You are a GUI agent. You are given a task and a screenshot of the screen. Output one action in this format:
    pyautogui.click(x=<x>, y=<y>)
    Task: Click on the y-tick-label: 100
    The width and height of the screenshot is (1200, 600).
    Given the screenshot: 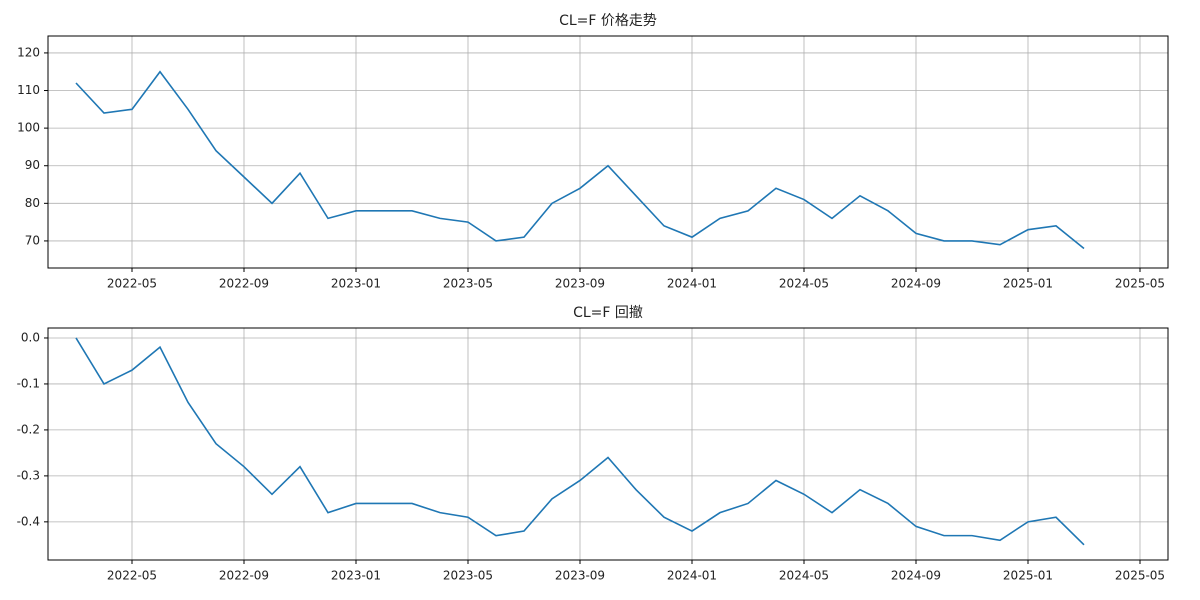 What is the action you would take?
    pyautogui.click(x=28, y=128)
    